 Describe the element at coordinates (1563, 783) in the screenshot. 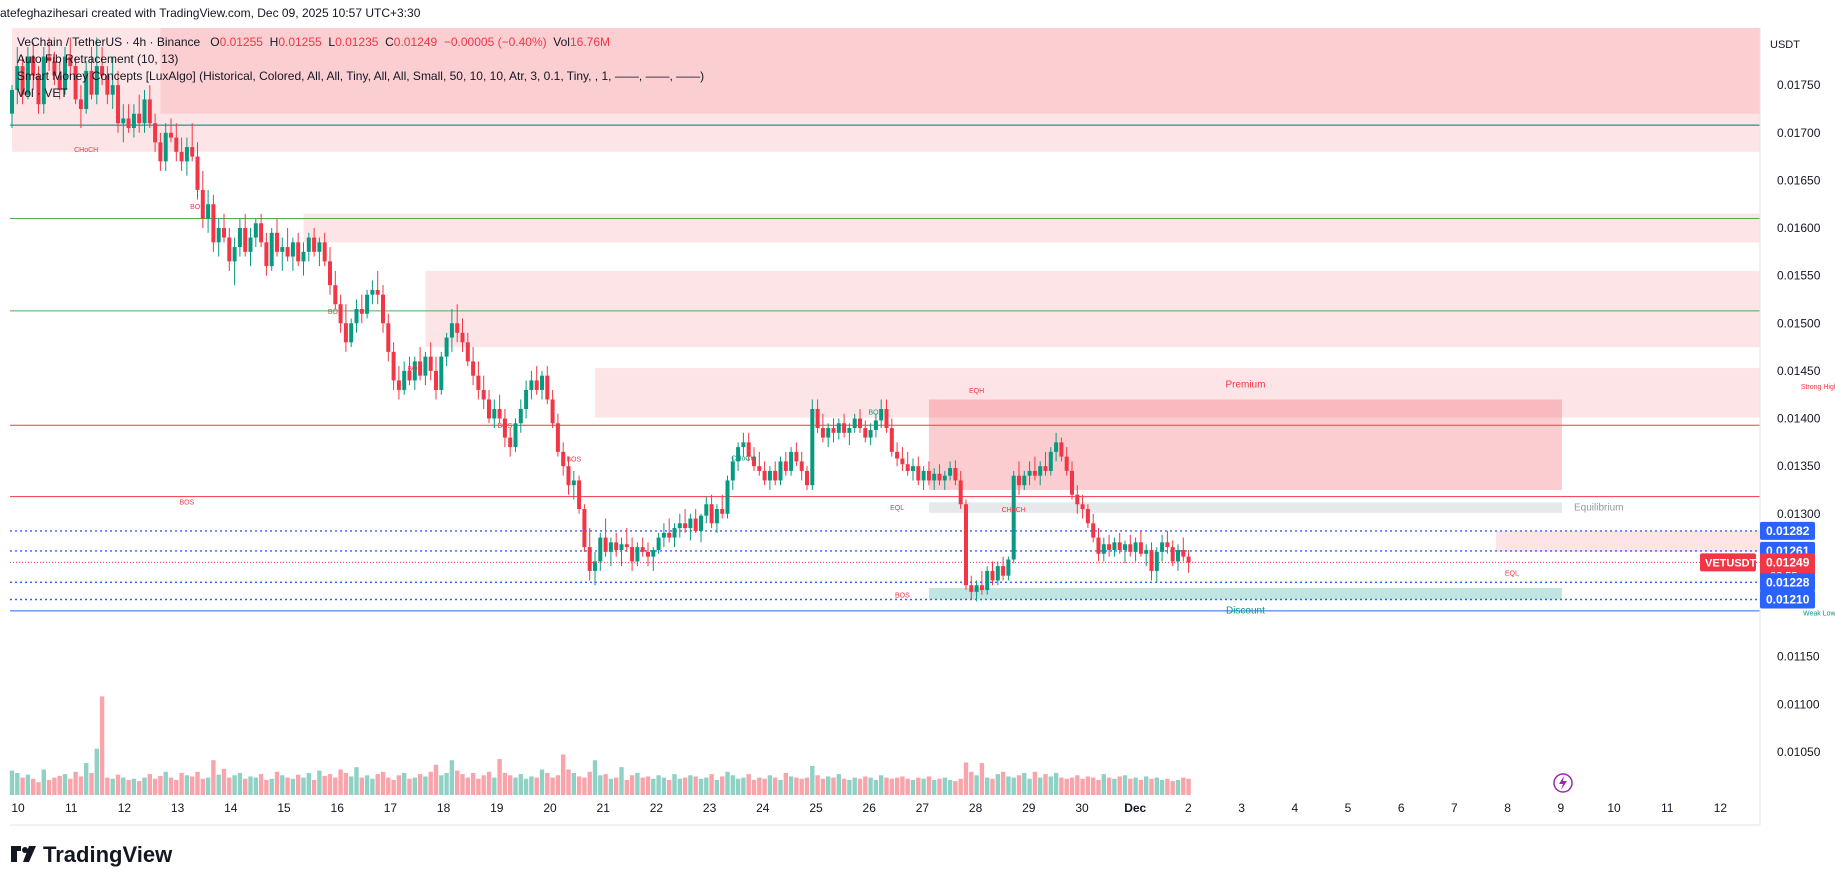

I see `lightning-icon` at that location.